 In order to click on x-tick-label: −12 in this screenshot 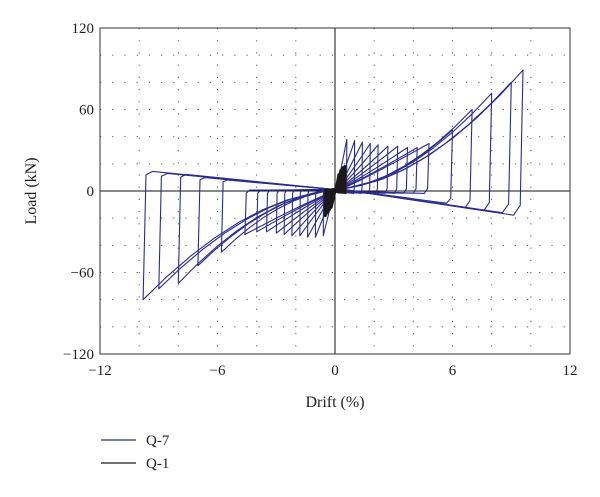, I will do `click(99, 371)`.